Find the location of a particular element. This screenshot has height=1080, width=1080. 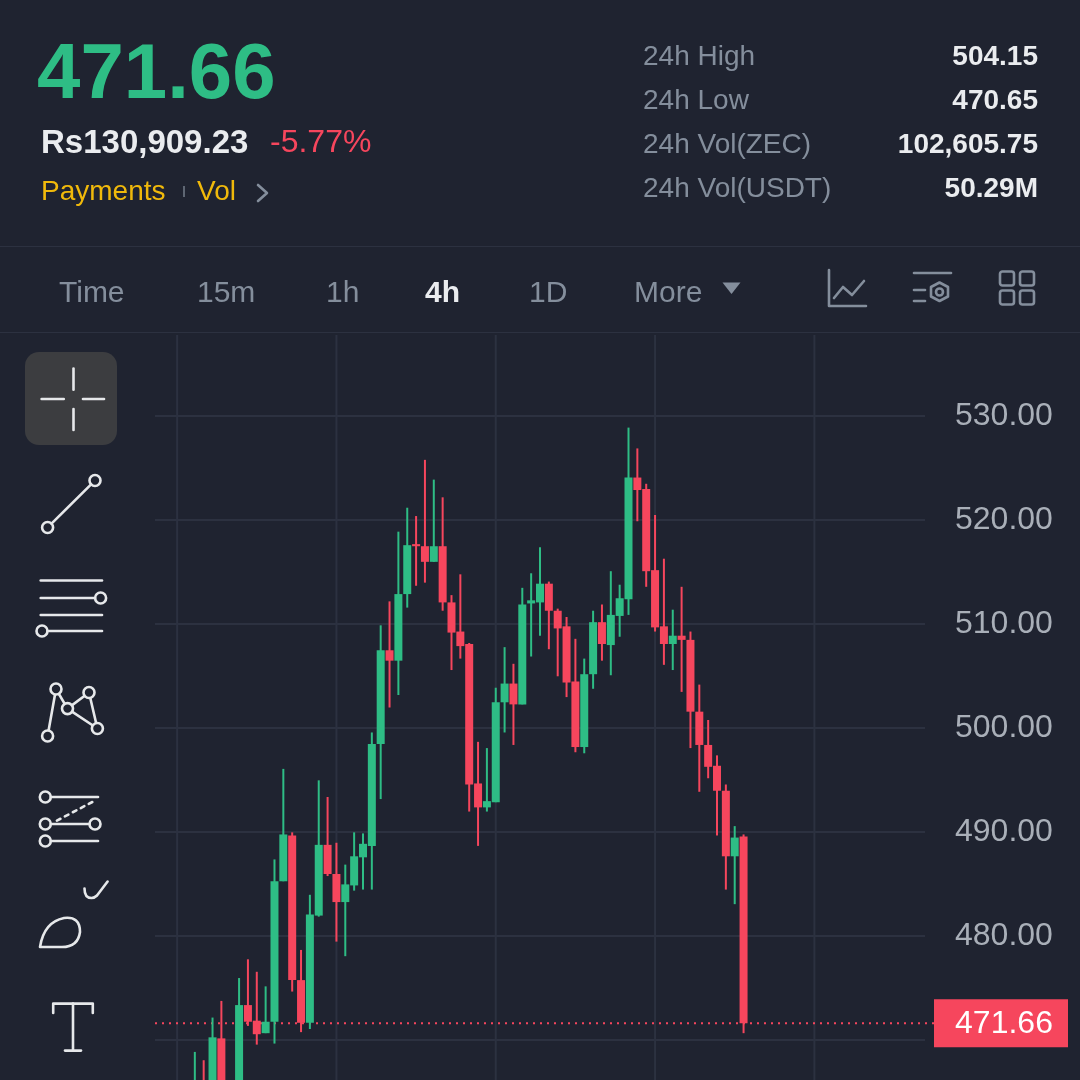

text: Payments is located at coordinates (103, 190).